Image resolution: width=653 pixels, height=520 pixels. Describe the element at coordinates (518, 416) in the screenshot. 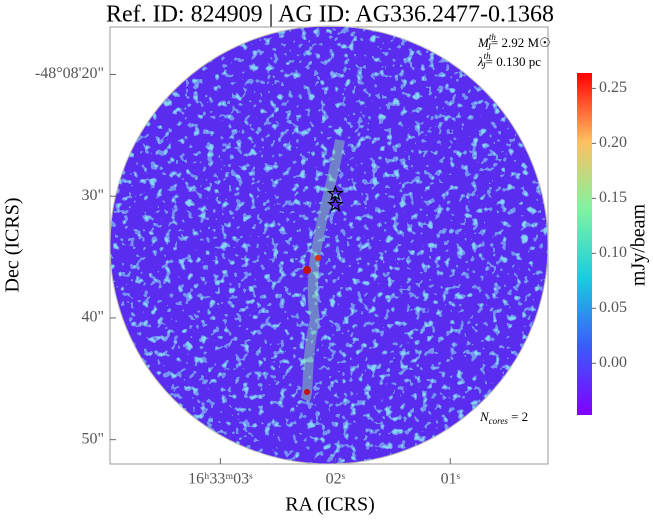

I see `annotation-part: = 2` at that location.